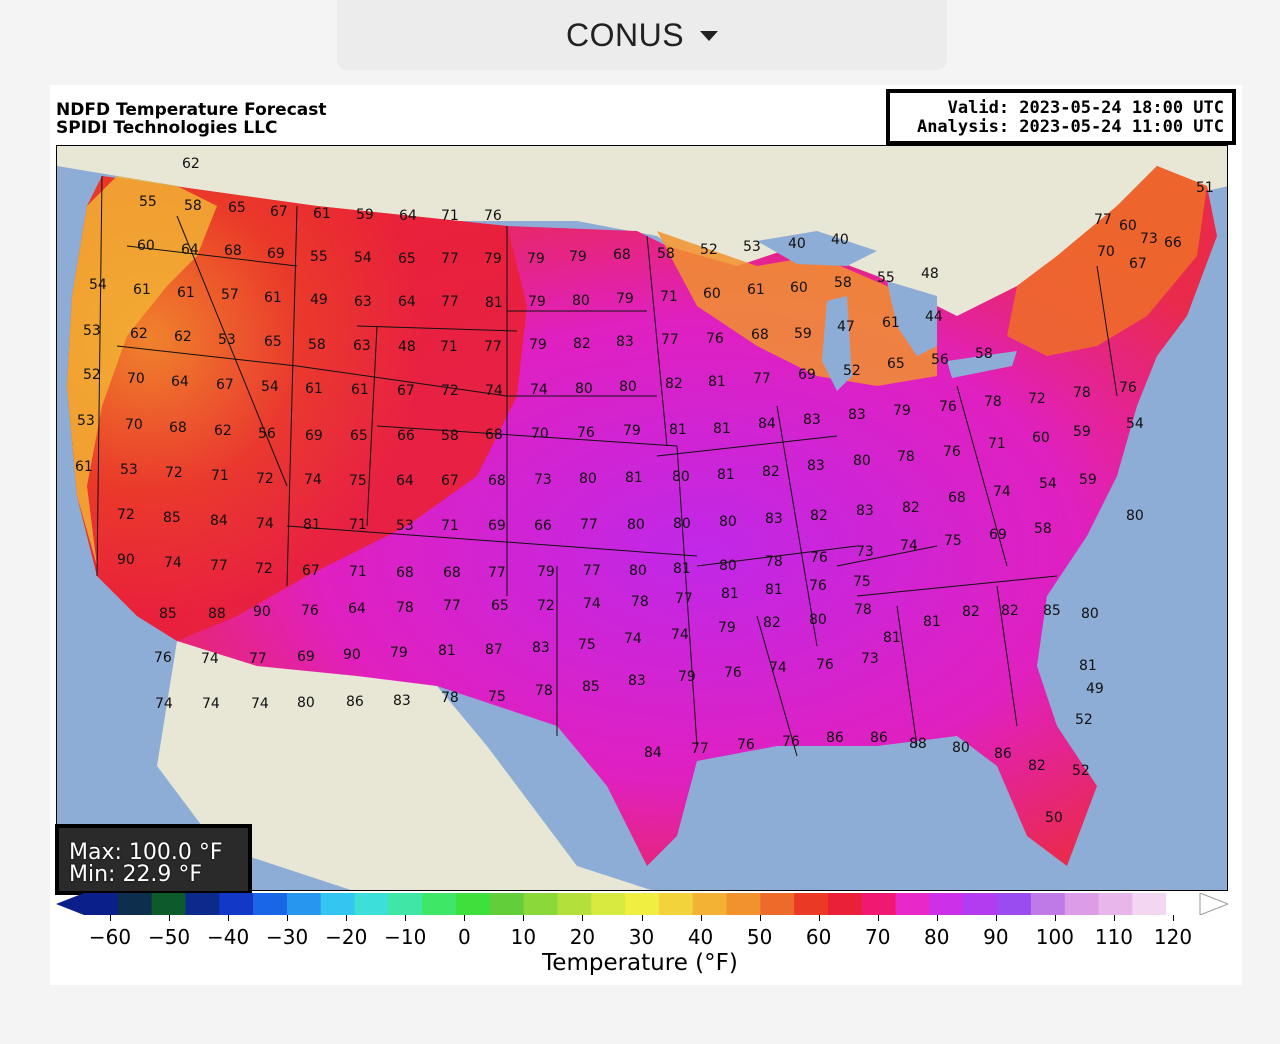  Describe the element at coordinates (230, 295) in the screenshot. I see `station-value: 57` at that location.